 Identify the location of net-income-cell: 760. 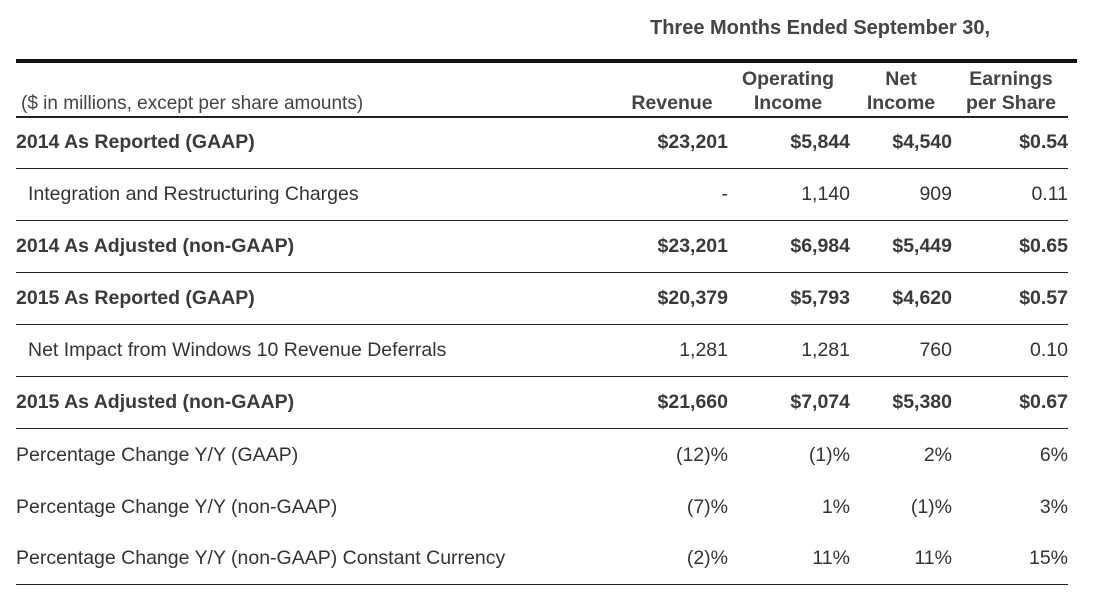
(935, 350).